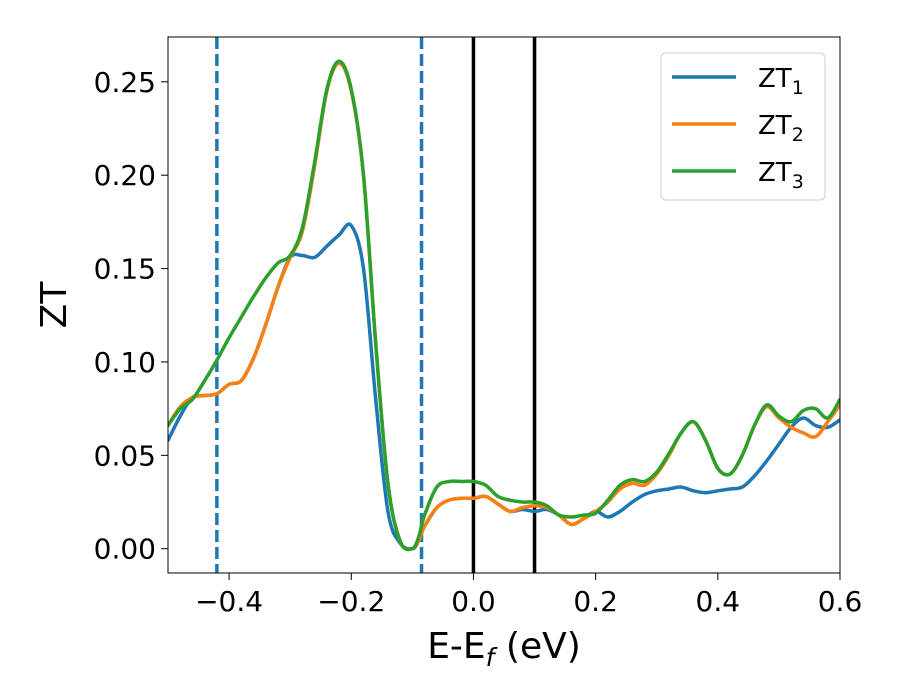  I want to click on y-tick-label: 0.05, so click(125, 455).